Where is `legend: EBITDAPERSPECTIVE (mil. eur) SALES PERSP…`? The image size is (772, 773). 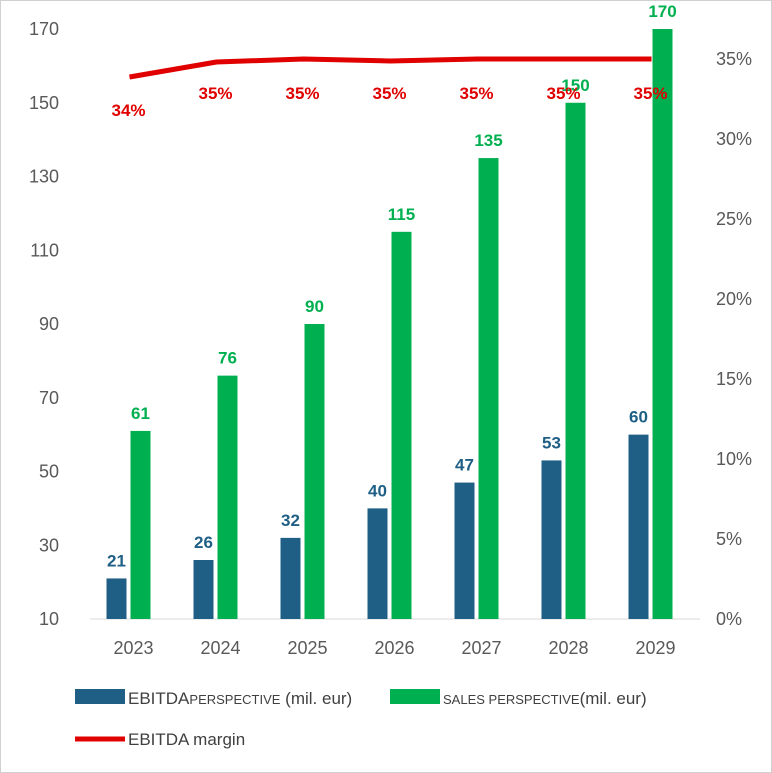 legend: EBITDAPERSPECTIVE (mil. eur) SALES PERSP… is located at coordinates (361, 719).